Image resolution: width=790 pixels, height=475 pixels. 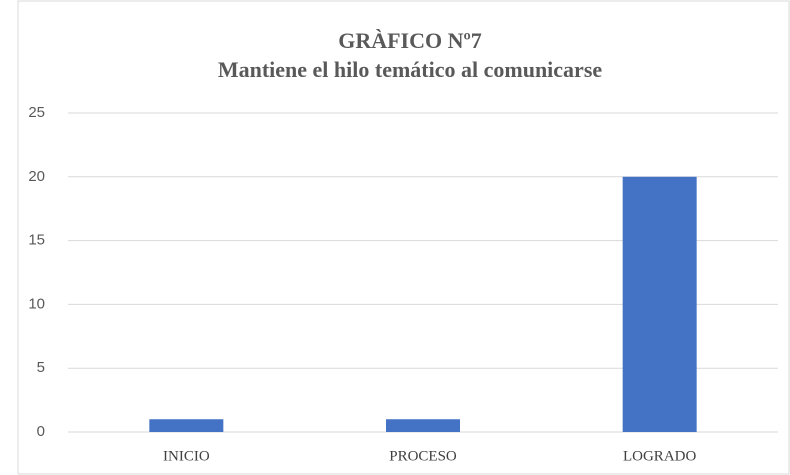 I want to click on x-tick-label: PROCESO, so click(x=423, y=456).